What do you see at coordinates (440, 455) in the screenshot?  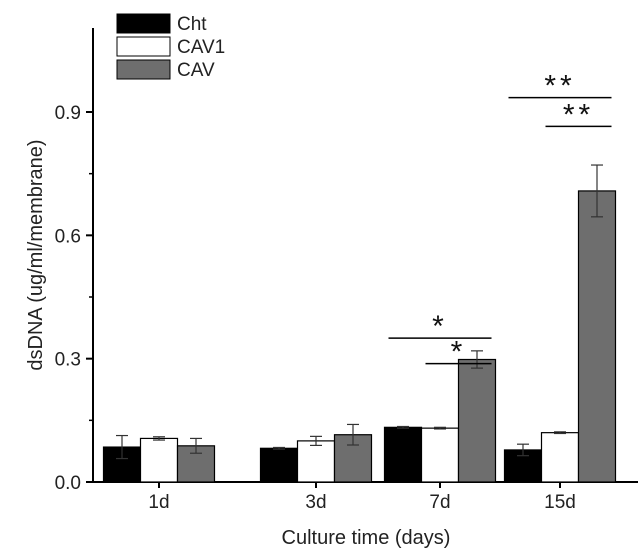 I see `bar-cav1-7d` at bounding box center [440, 455].